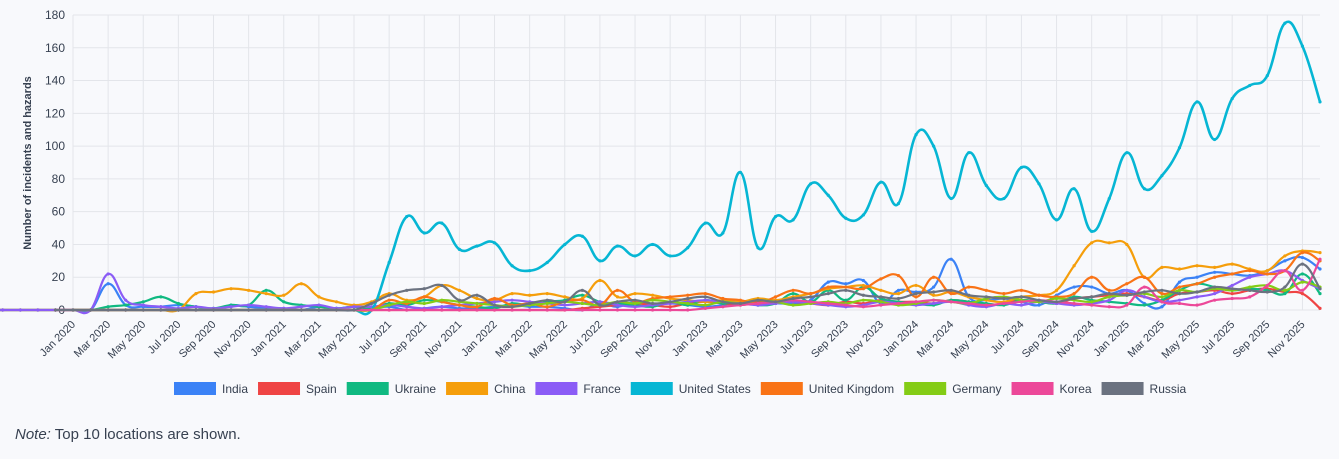 The width and height of the screenshot is (1339, 459). Describe the element at coordinates (268, 339) in the screenshot. I see `x-tick-label: Jan 2021` at that location.